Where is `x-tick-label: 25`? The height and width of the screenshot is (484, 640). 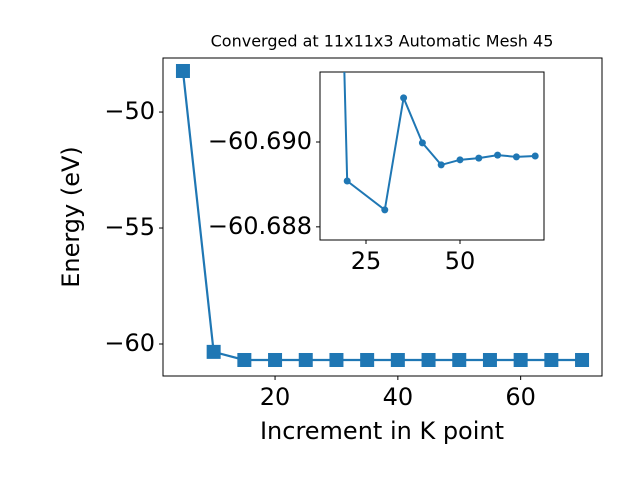 x-tick-label: 25 is located at coordinates (366, 261).